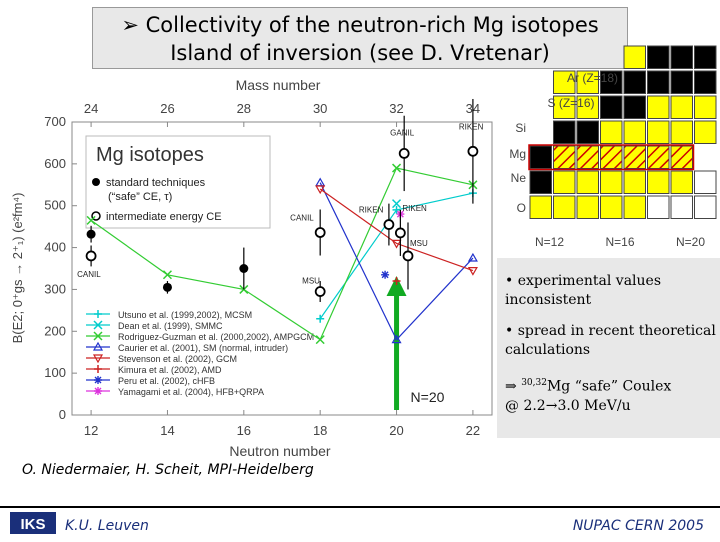 Image resolution: width=720 pixels, height=542 pixels. Describe the element at coordinates (568, 405) in the screenshot. I see `energy-text: @ 2.2→3.0 MeV/u` at that location.